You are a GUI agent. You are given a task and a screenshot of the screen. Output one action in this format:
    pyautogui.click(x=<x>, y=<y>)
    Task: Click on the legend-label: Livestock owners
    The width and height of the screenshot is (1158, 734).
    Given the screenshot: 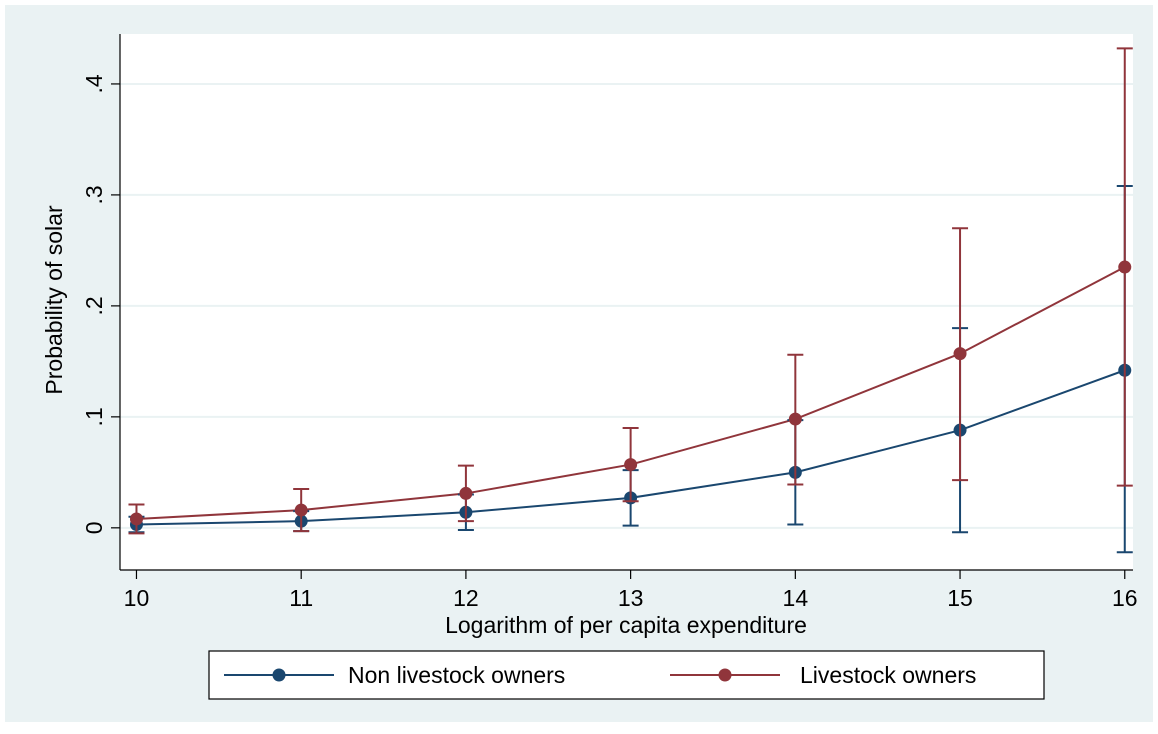 What is the action you would take?
    pyautogui.click(x=888, y=675)
    